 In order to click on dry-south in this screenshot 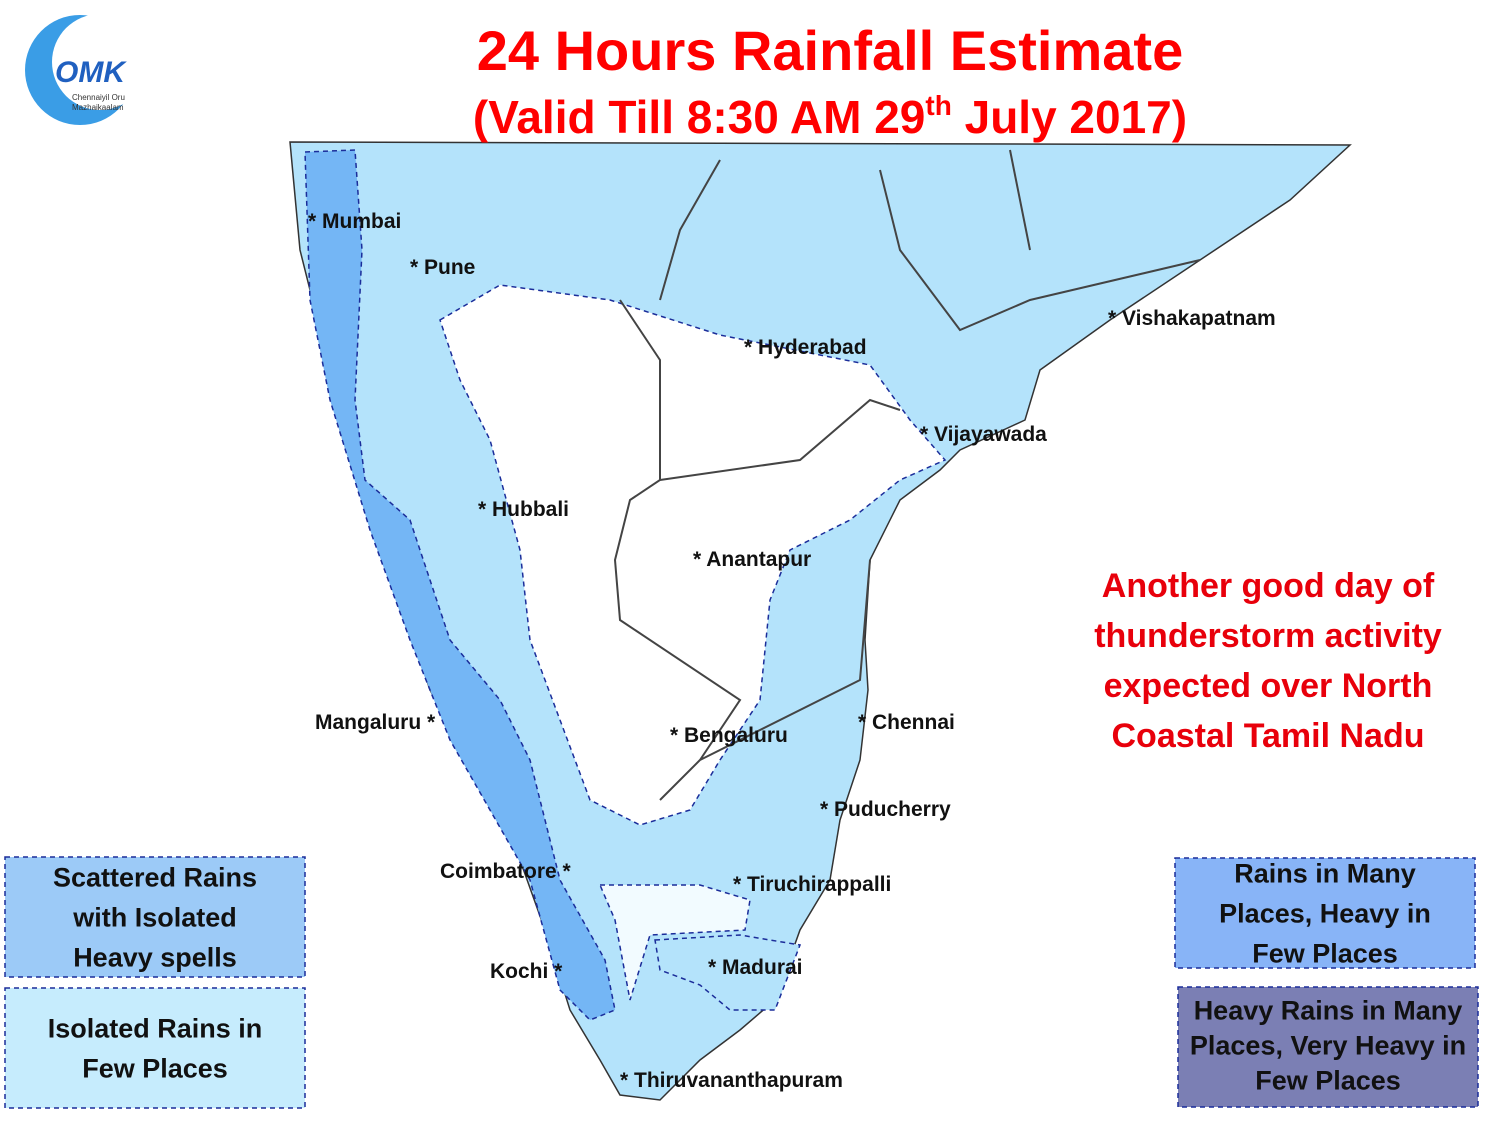, I will do `click(674, 942)`.